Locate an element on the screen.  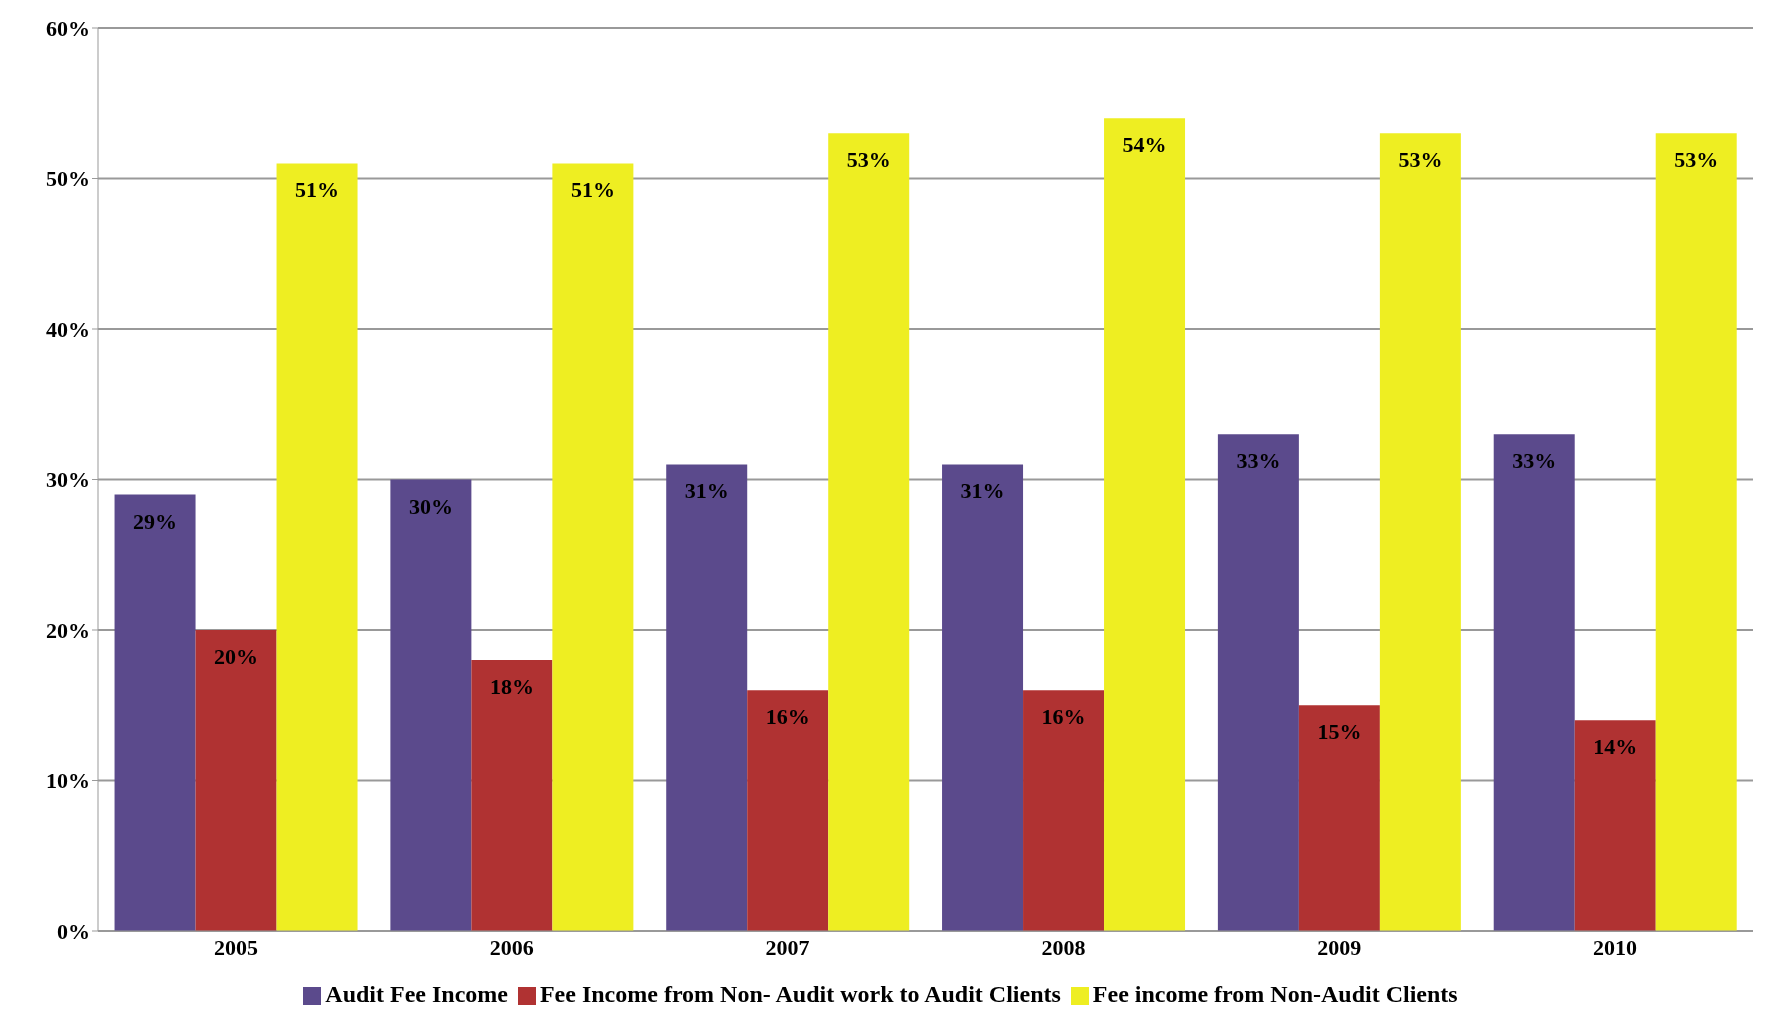
legend-label: Fee Income from Non- Audit work to Audit Clients is located at coordinates (800, 994).